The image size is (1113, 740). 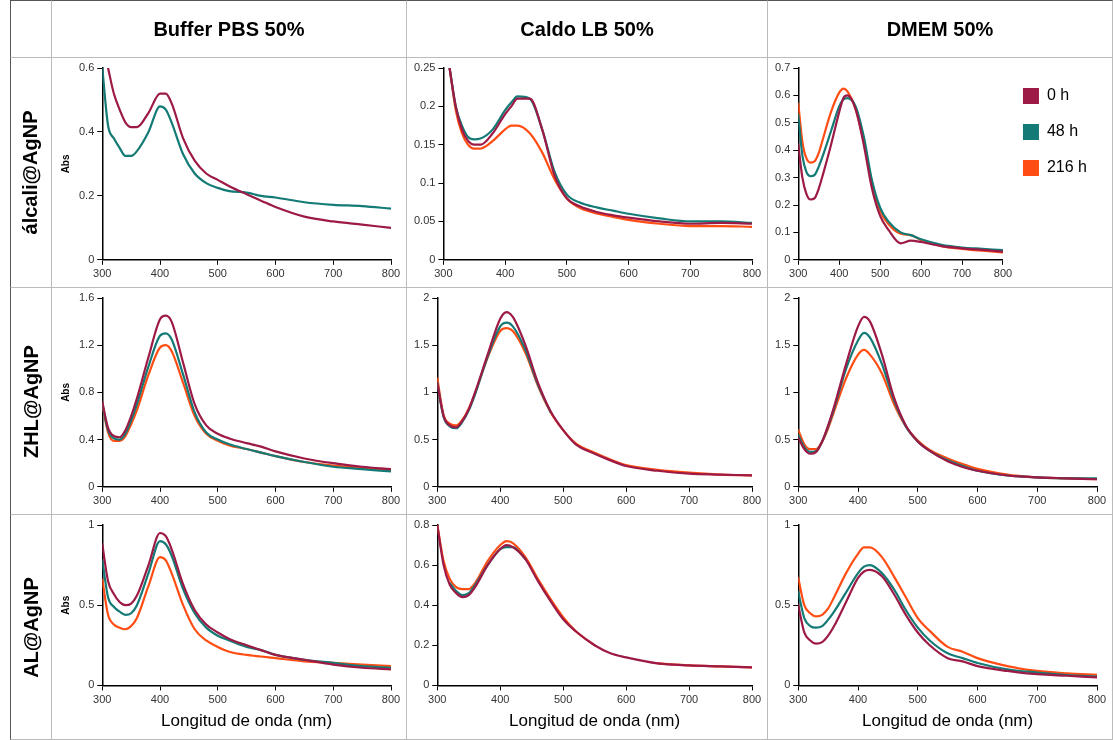 I want to click on y-tick-label: 0.05, so click(x=424, y=220).